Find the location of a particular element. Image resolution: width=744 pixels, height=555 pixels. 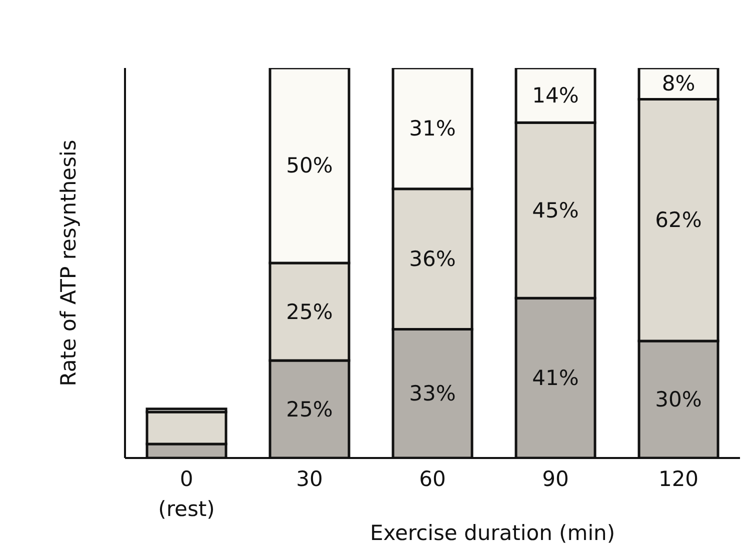

x-axis-title: Exercise duration (min) is located at coordinates (493, 533).